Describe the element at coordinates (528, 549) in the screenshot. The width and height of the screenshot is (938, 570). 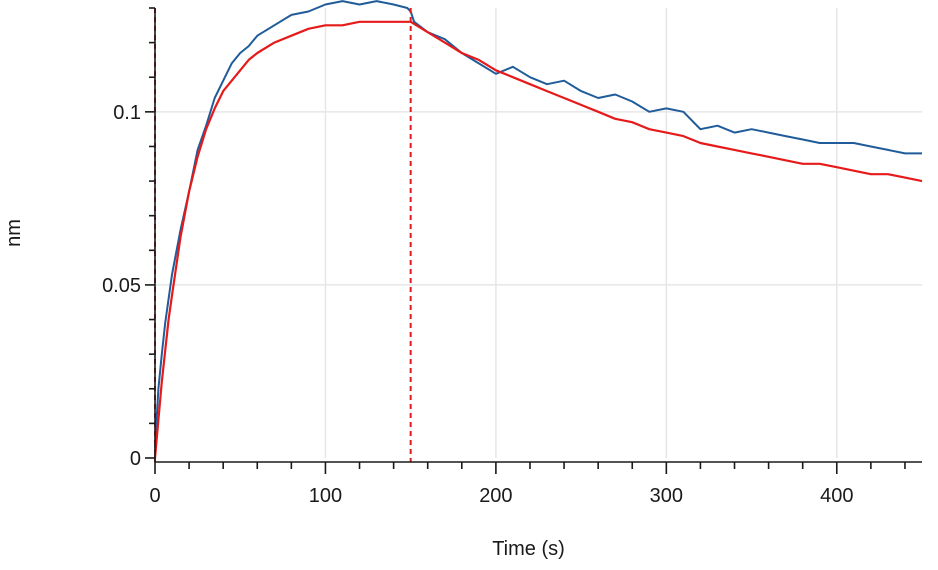
I see `x-axis-title: Time (s)` at that location.